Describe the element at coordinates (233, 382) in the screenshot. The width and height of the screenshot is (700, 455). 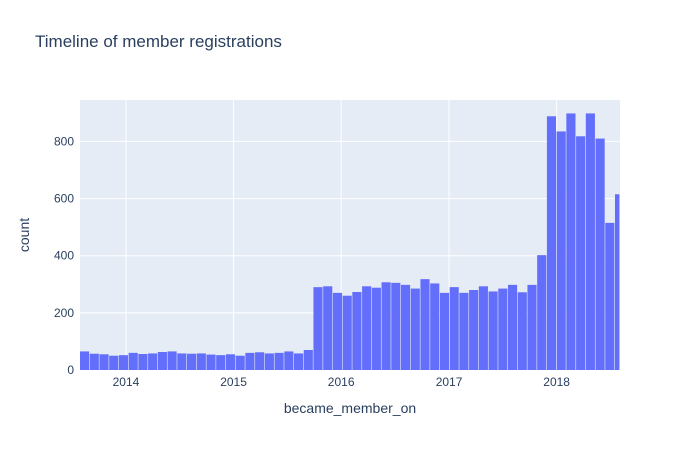
I see `x-tick-label: 2015` at that location.